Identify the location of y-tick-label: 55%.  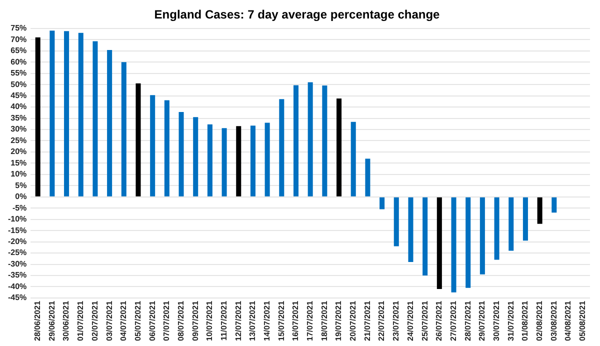
(18, 73).